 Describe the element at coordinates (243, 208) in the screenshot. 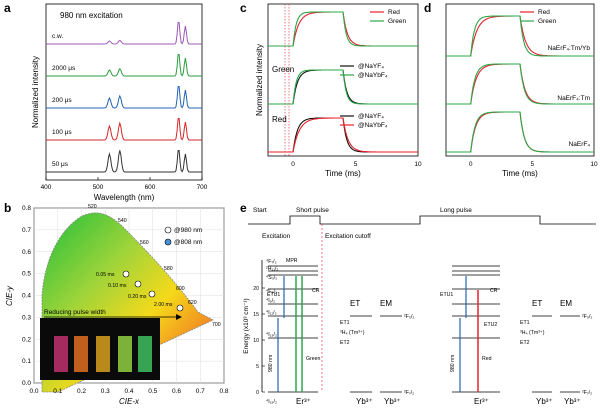

I see `panel-e-label: e` at that location.